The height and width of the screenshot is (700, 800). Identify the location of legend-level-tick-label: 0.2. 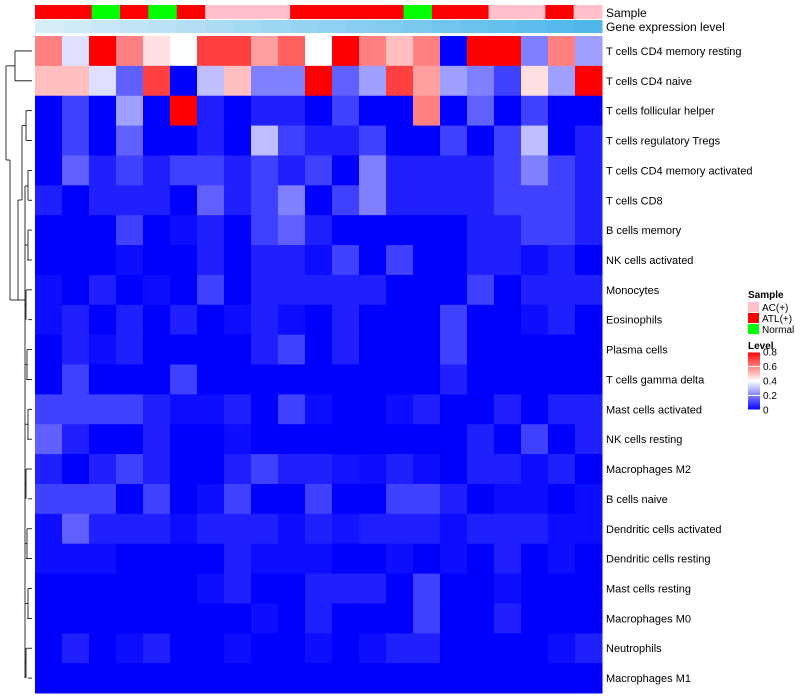
(770, 396).